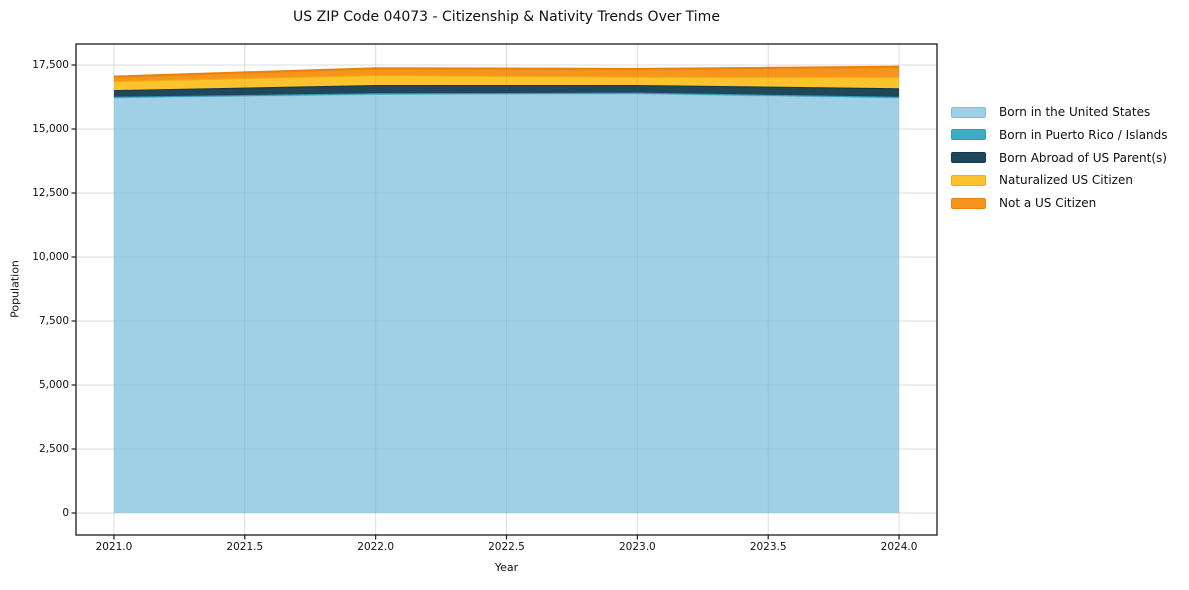 The height and width of the screenshot is (590, 1189). Describe the element at coordinates (637, 547) in the screenshot. I see `x-tick-label: 2023.0` at that location.